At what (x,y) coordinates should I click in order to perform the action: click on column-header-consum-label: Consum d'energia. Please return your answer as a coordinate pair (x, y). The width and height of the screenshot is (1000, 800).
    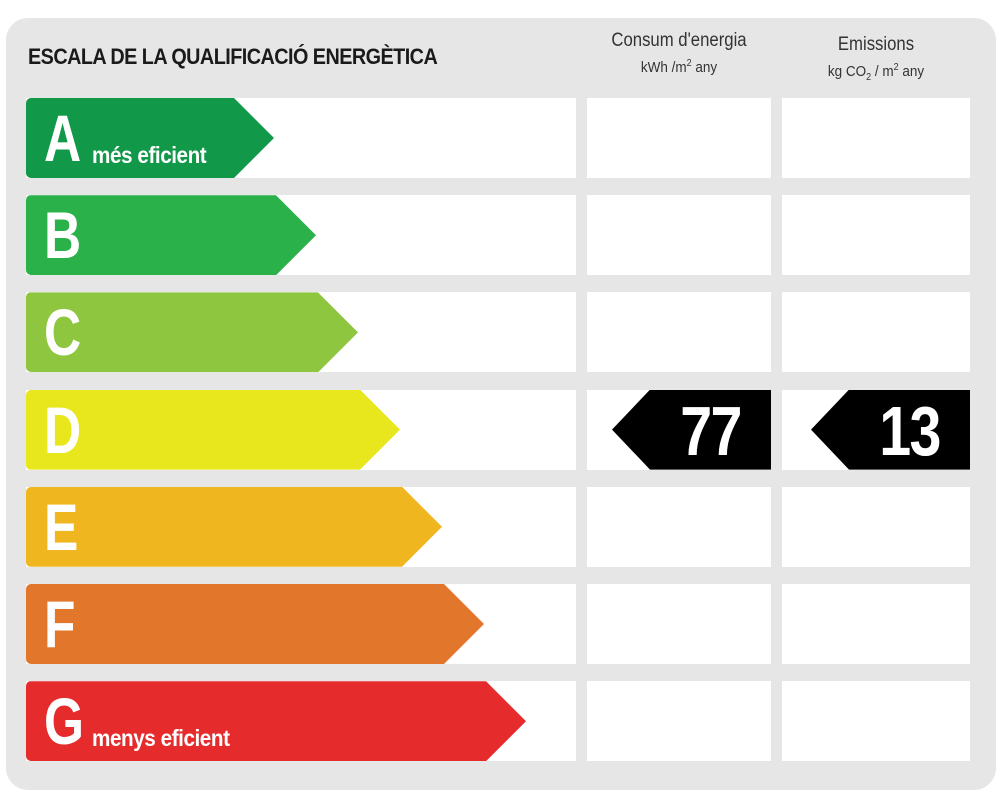
    Looking at the image, I should click on (679, 40).